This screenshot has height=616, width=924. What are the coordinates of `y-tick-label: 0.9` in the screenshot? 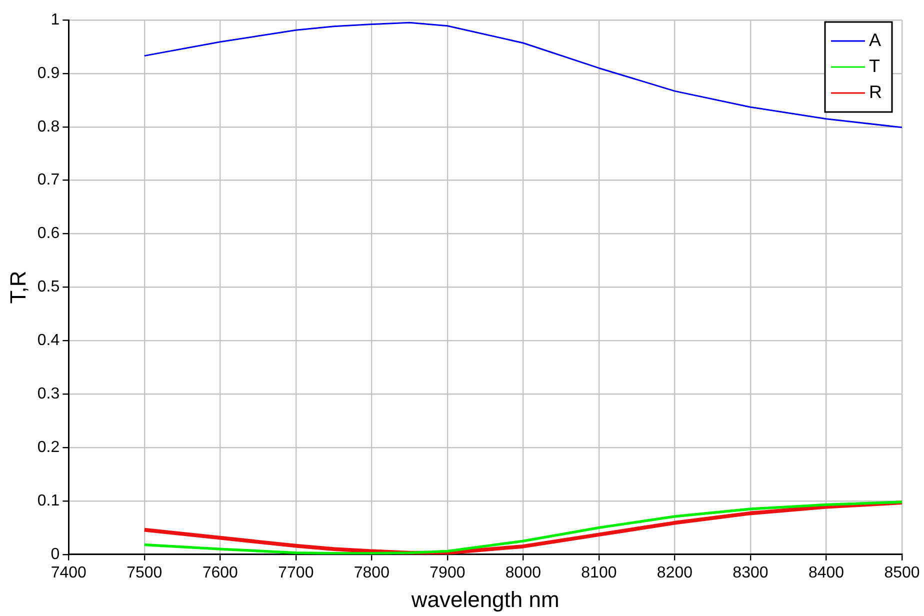 It's located at (48, 73).